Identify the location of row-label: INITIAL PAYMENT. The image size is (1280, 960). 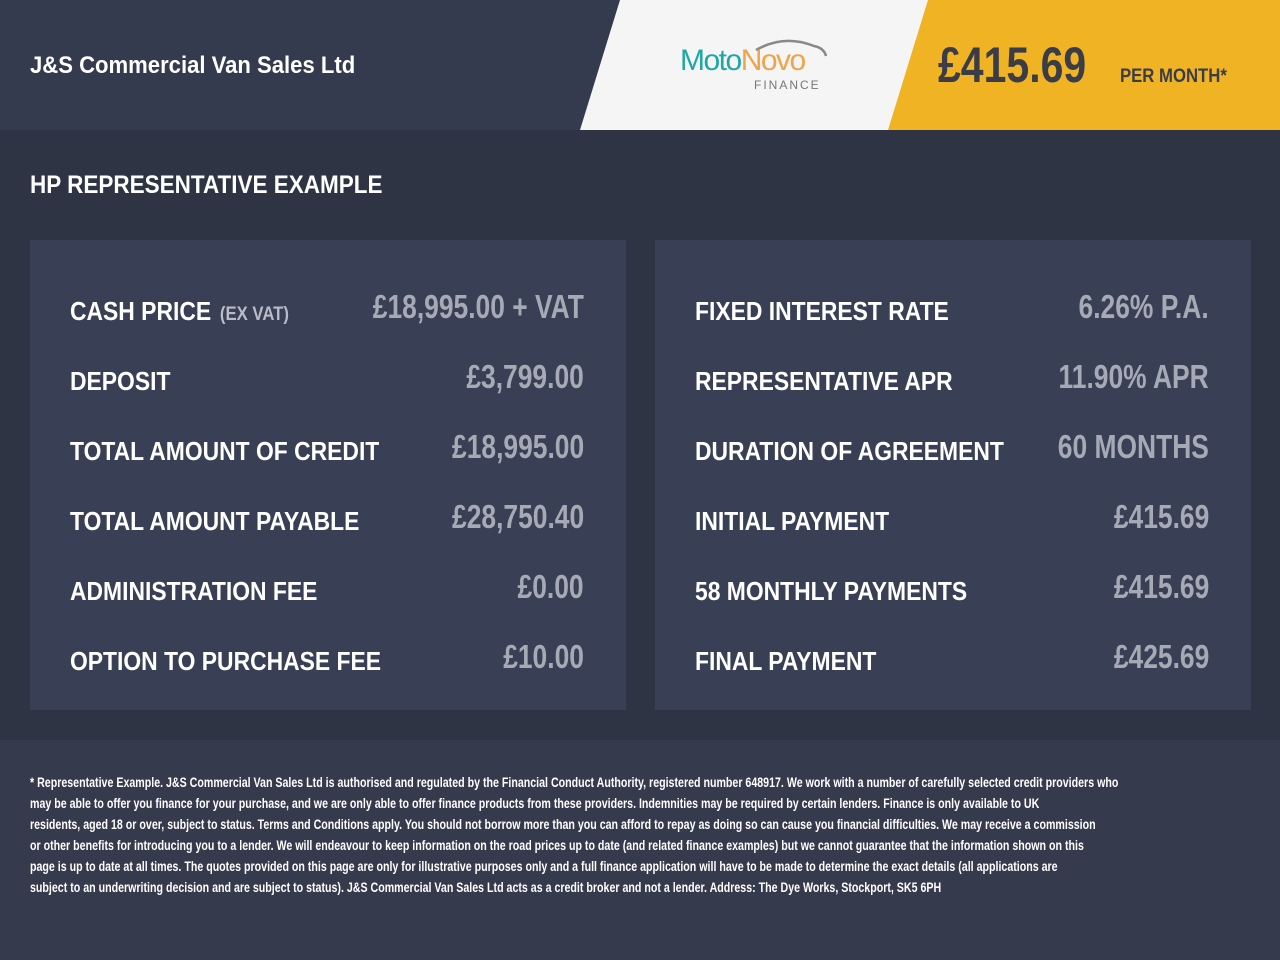
(792, 521).